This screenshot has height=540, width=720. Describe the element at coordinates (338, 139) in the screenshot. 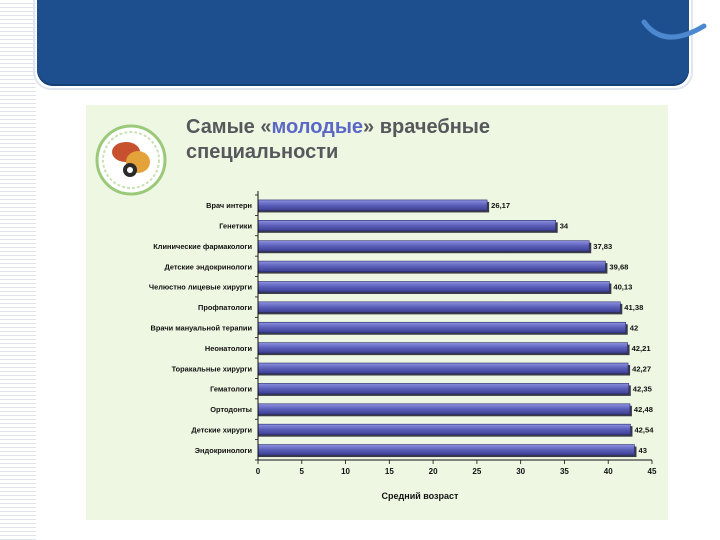

I see `chart-title: Самые «молодые» врачебные специальности` at that location.